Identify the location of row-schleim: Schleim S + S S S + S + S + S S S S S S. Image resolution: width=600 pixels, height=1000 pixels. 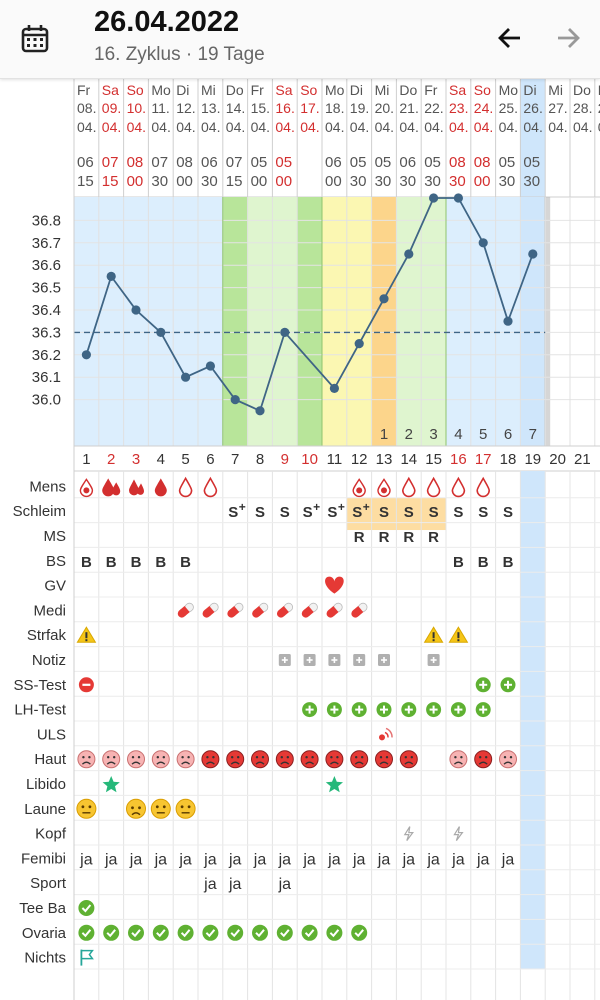
(263, 510).